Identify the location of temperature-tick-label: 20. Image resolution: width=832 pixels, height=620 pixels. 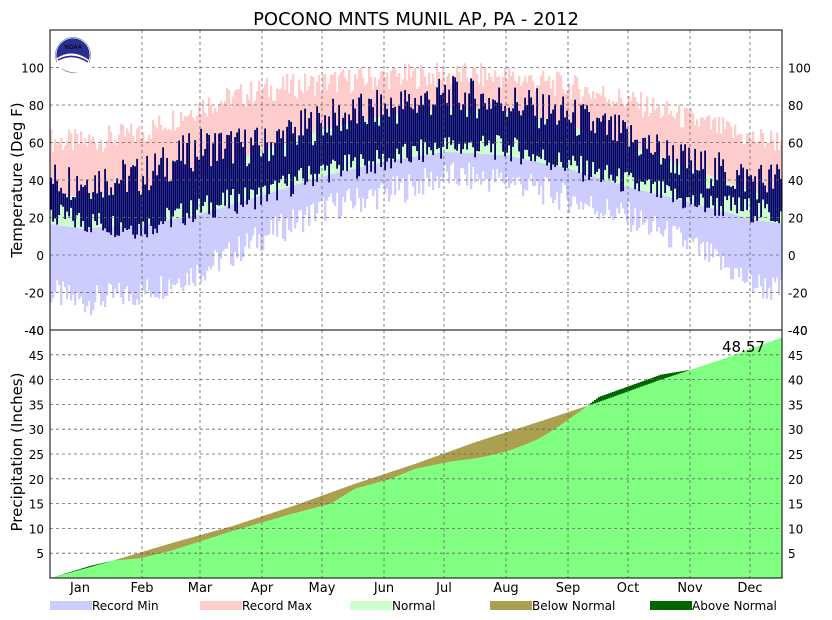
(36, 219).